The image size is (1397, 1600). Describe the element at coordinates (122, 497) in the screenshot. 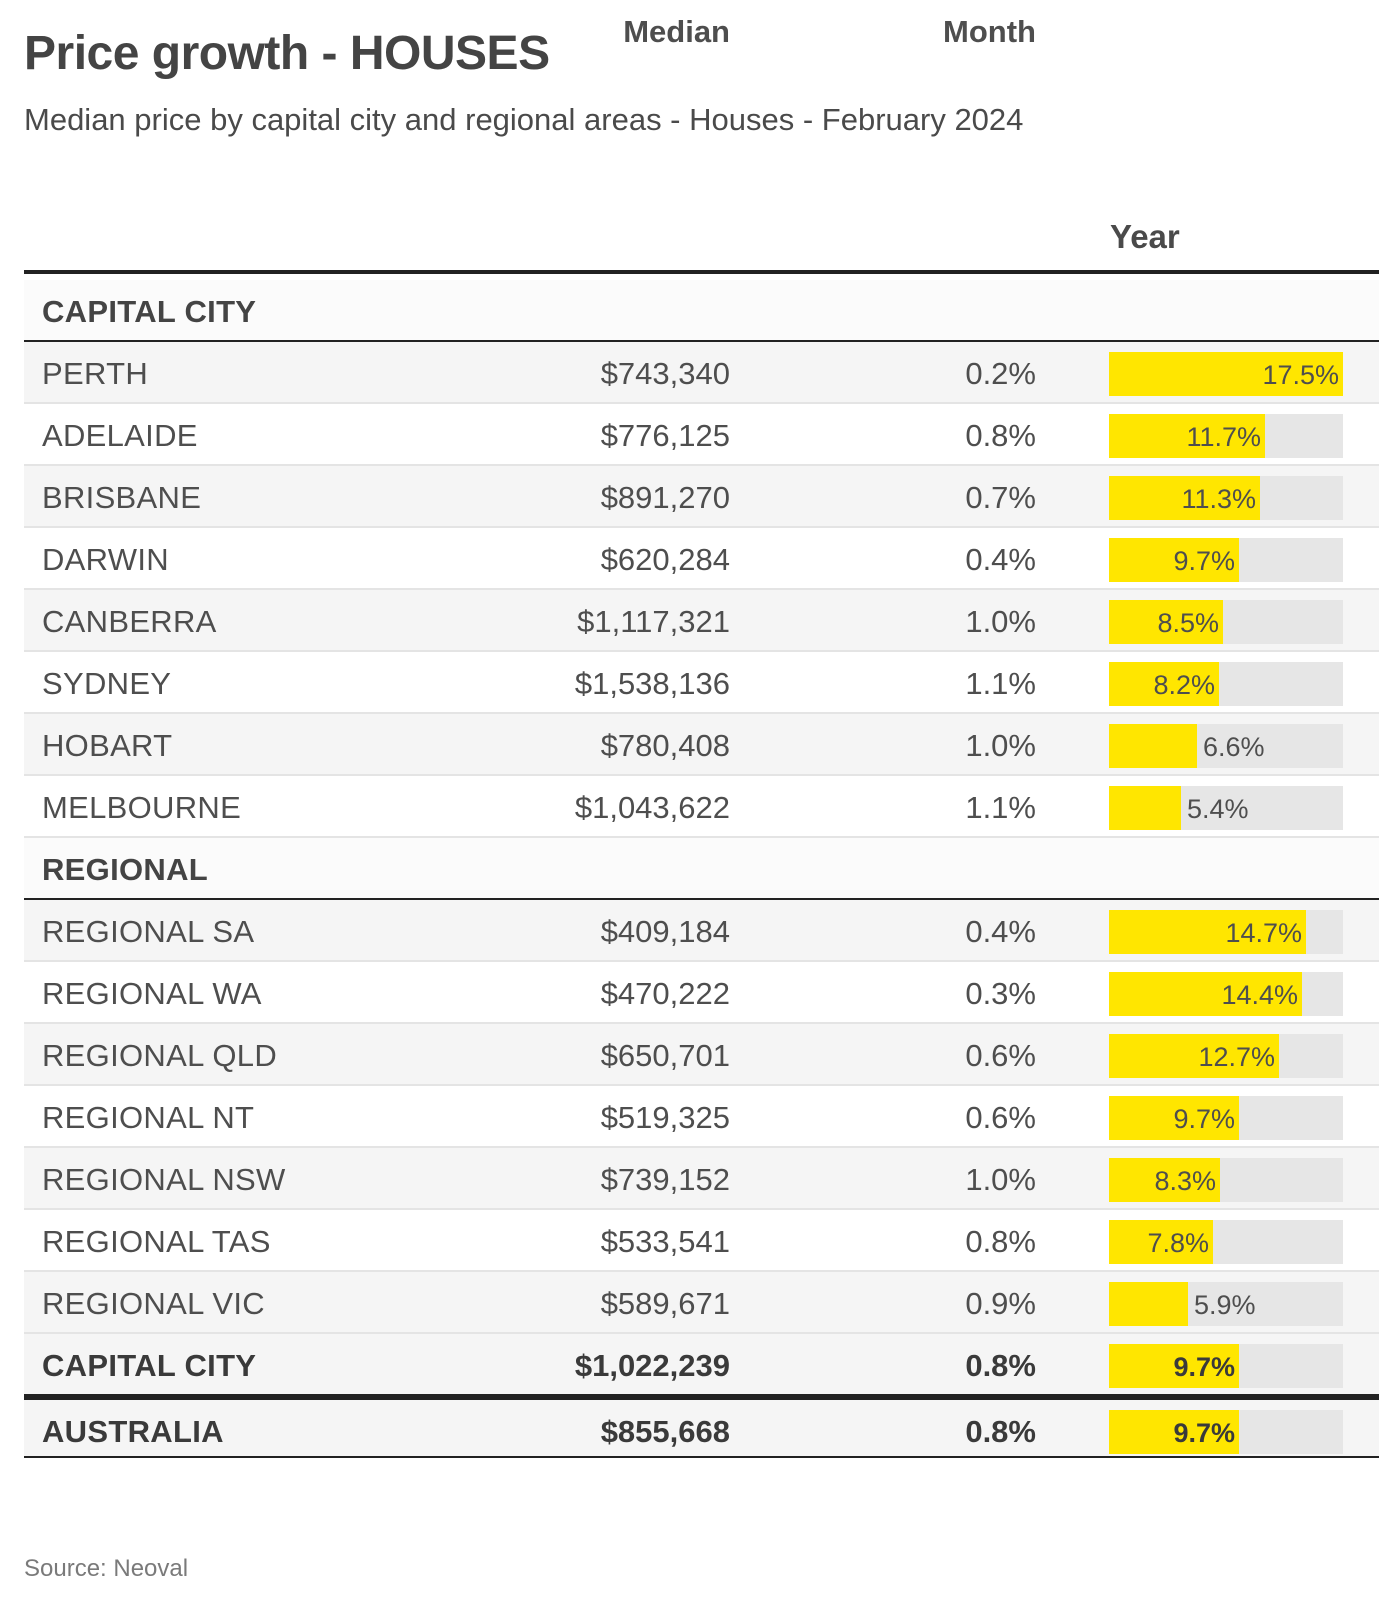

I see `region-name: BRISBANE` at that location.